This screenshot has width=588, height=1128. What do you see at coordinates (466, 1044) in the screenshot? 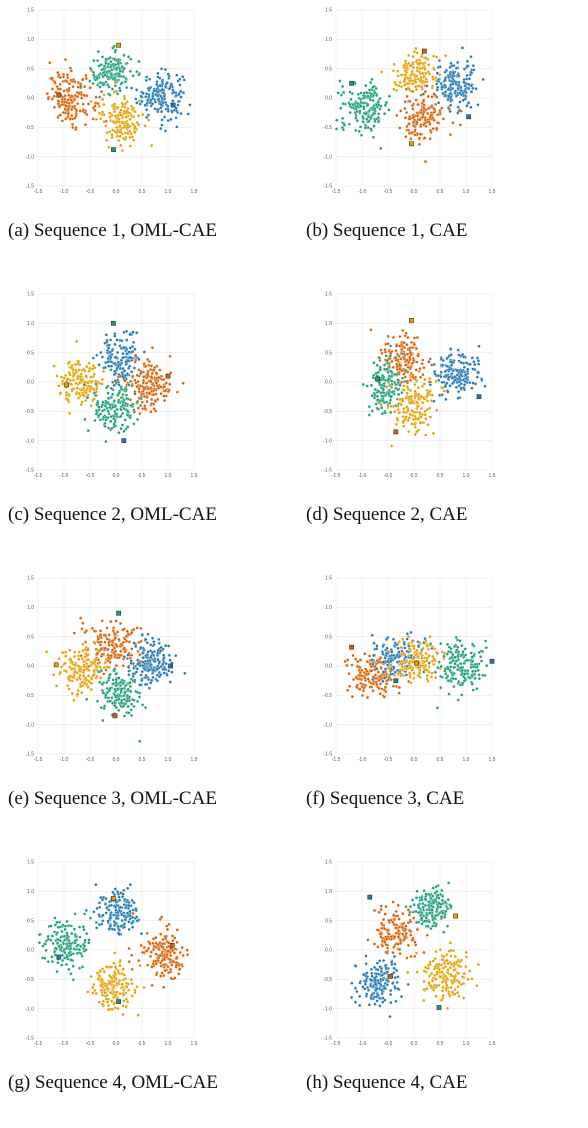
I see `x-tick-label: 1.0` at bounding box center [466, 1044].